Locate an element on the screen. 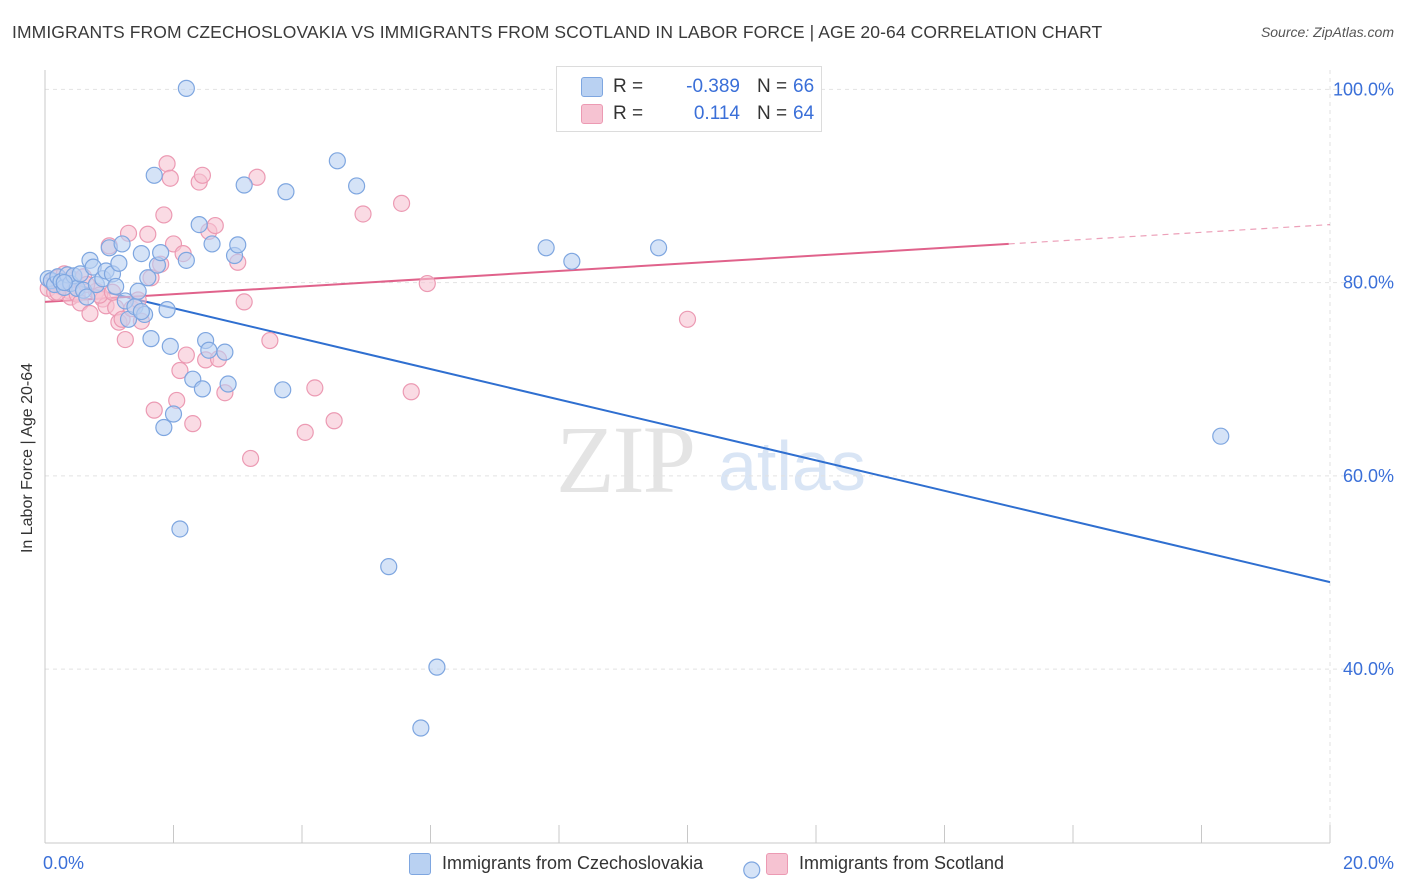 Image resolution: width=1406 pixels, height=892 pixels. y-tick-label: 60.0% is located at coordinates (1368, 476).